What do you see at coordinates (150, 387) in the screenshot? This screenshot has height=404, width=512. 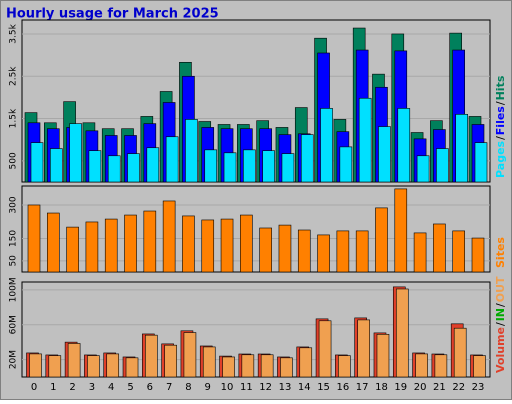 I see `x-tick-label: 6` at bounding box center [150, 387].